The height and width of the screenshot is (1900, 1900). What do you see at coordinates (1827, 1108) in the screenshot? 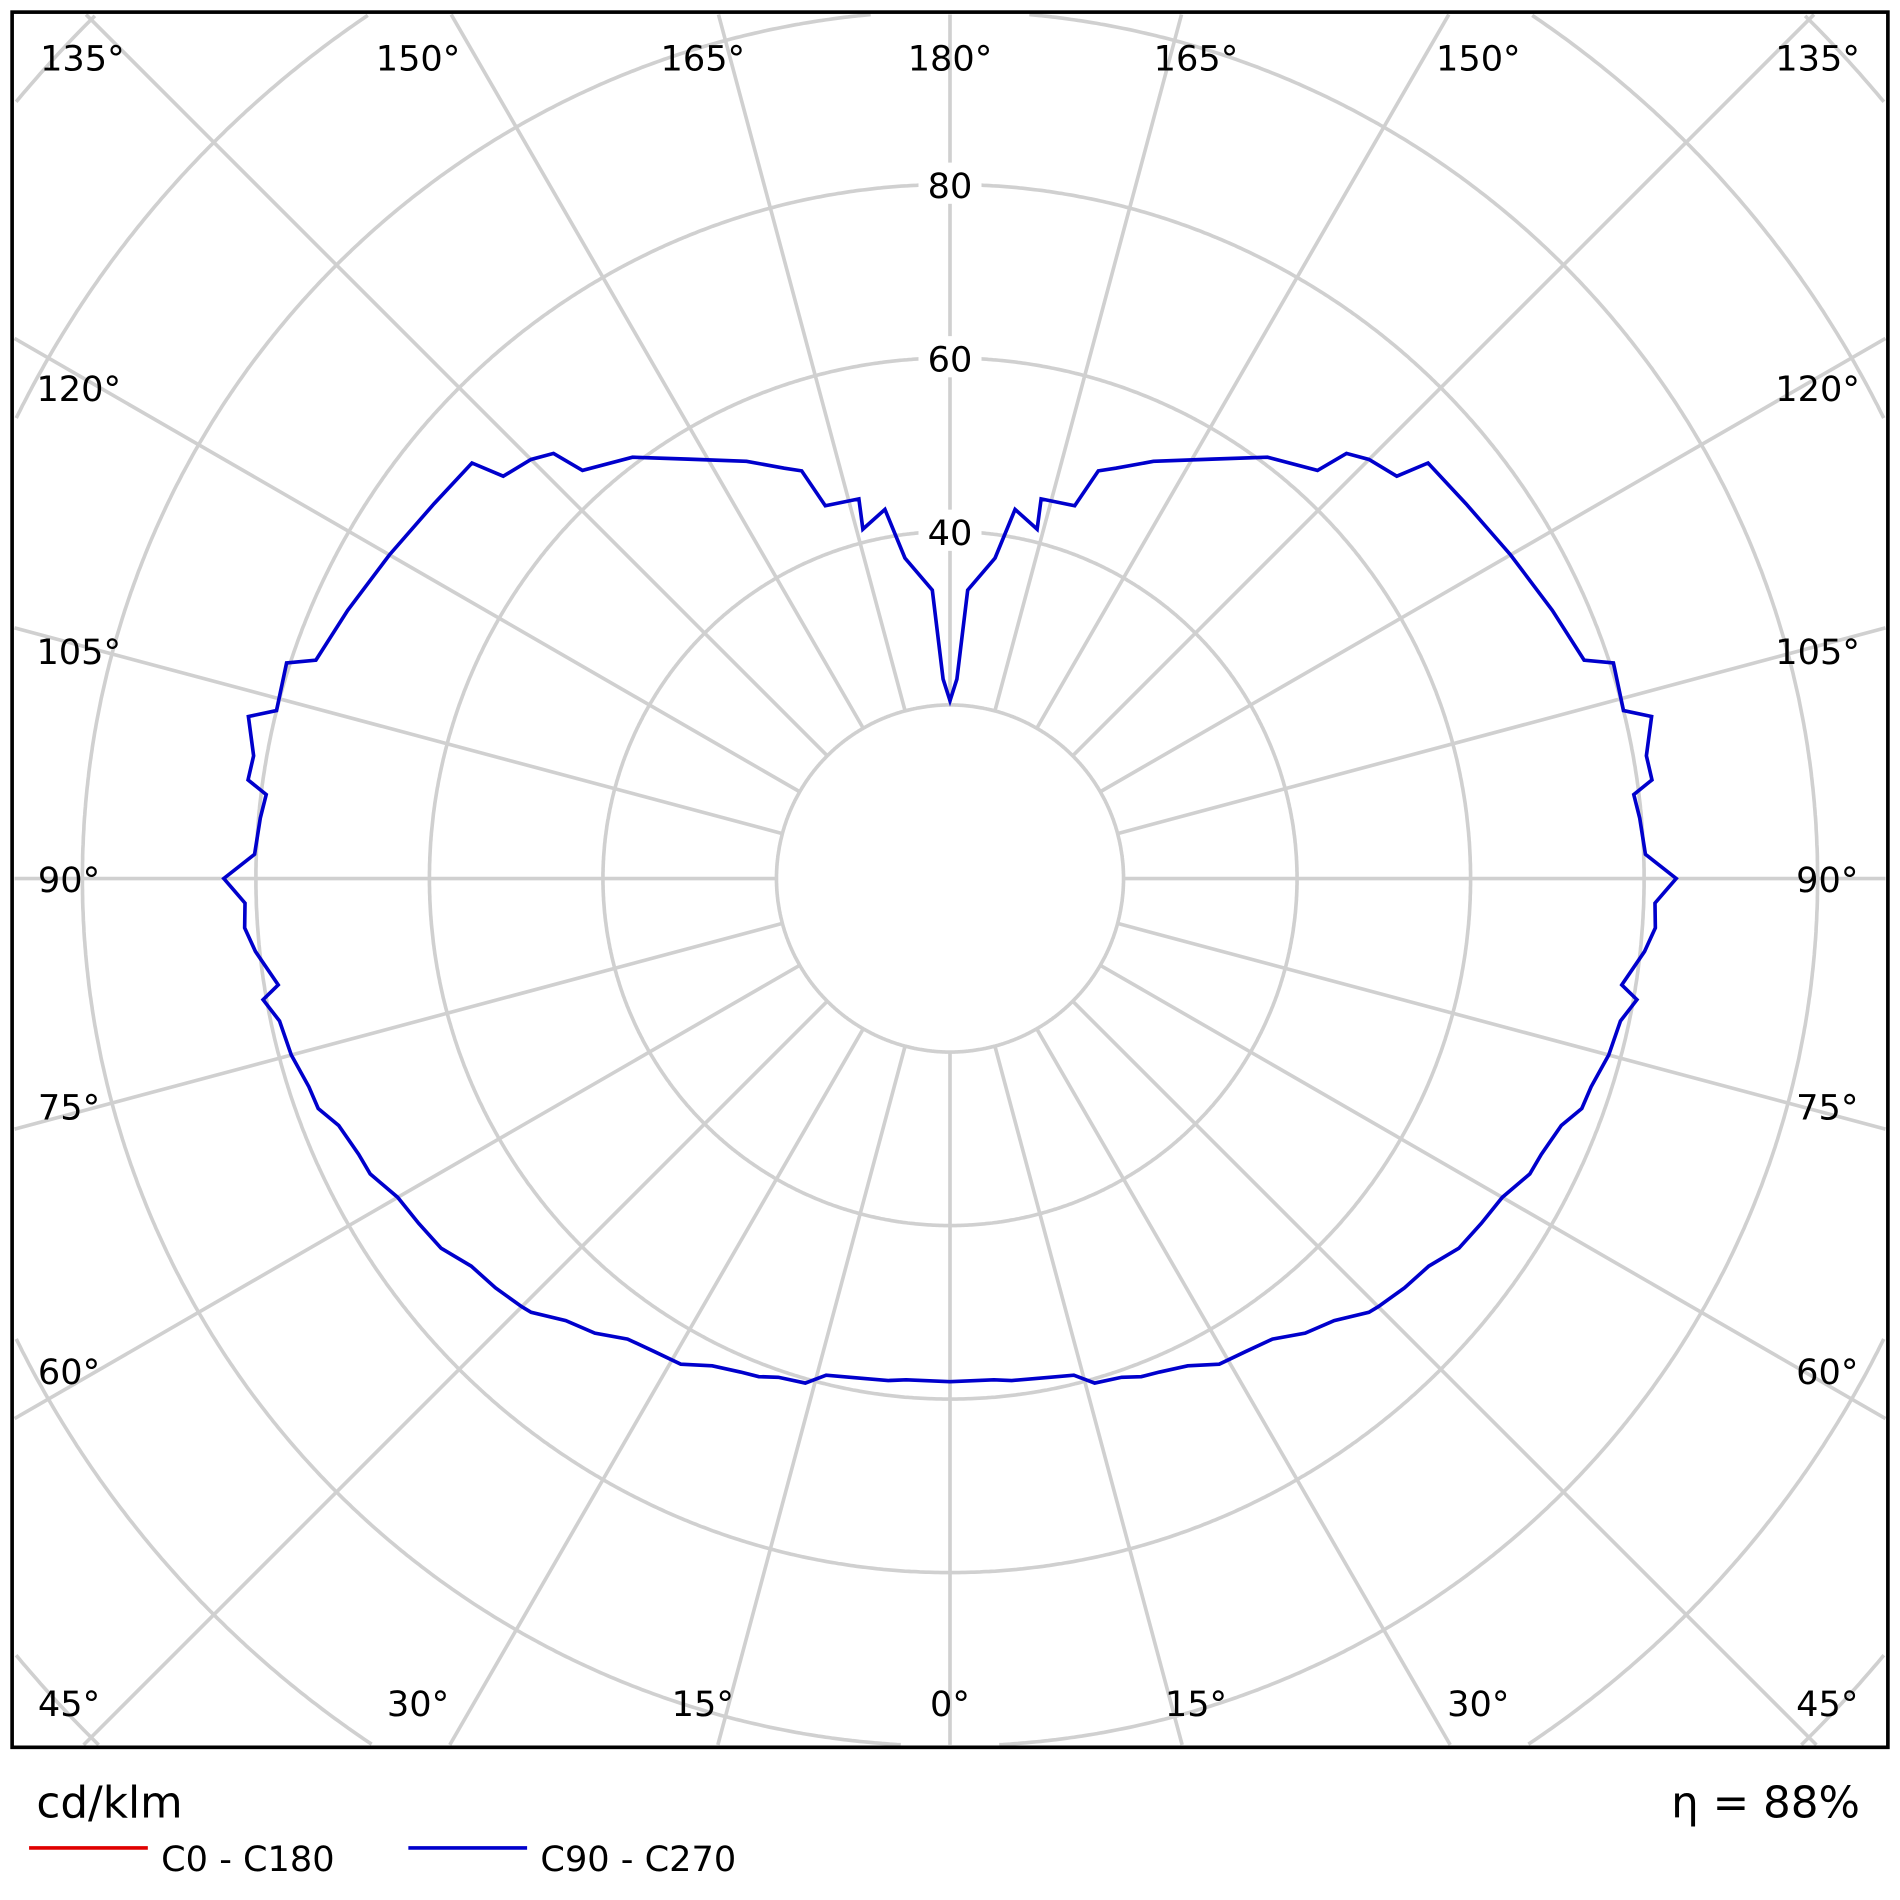
I see `angle-tick-label-right: 75°` at bounding box center [1827, 1108].